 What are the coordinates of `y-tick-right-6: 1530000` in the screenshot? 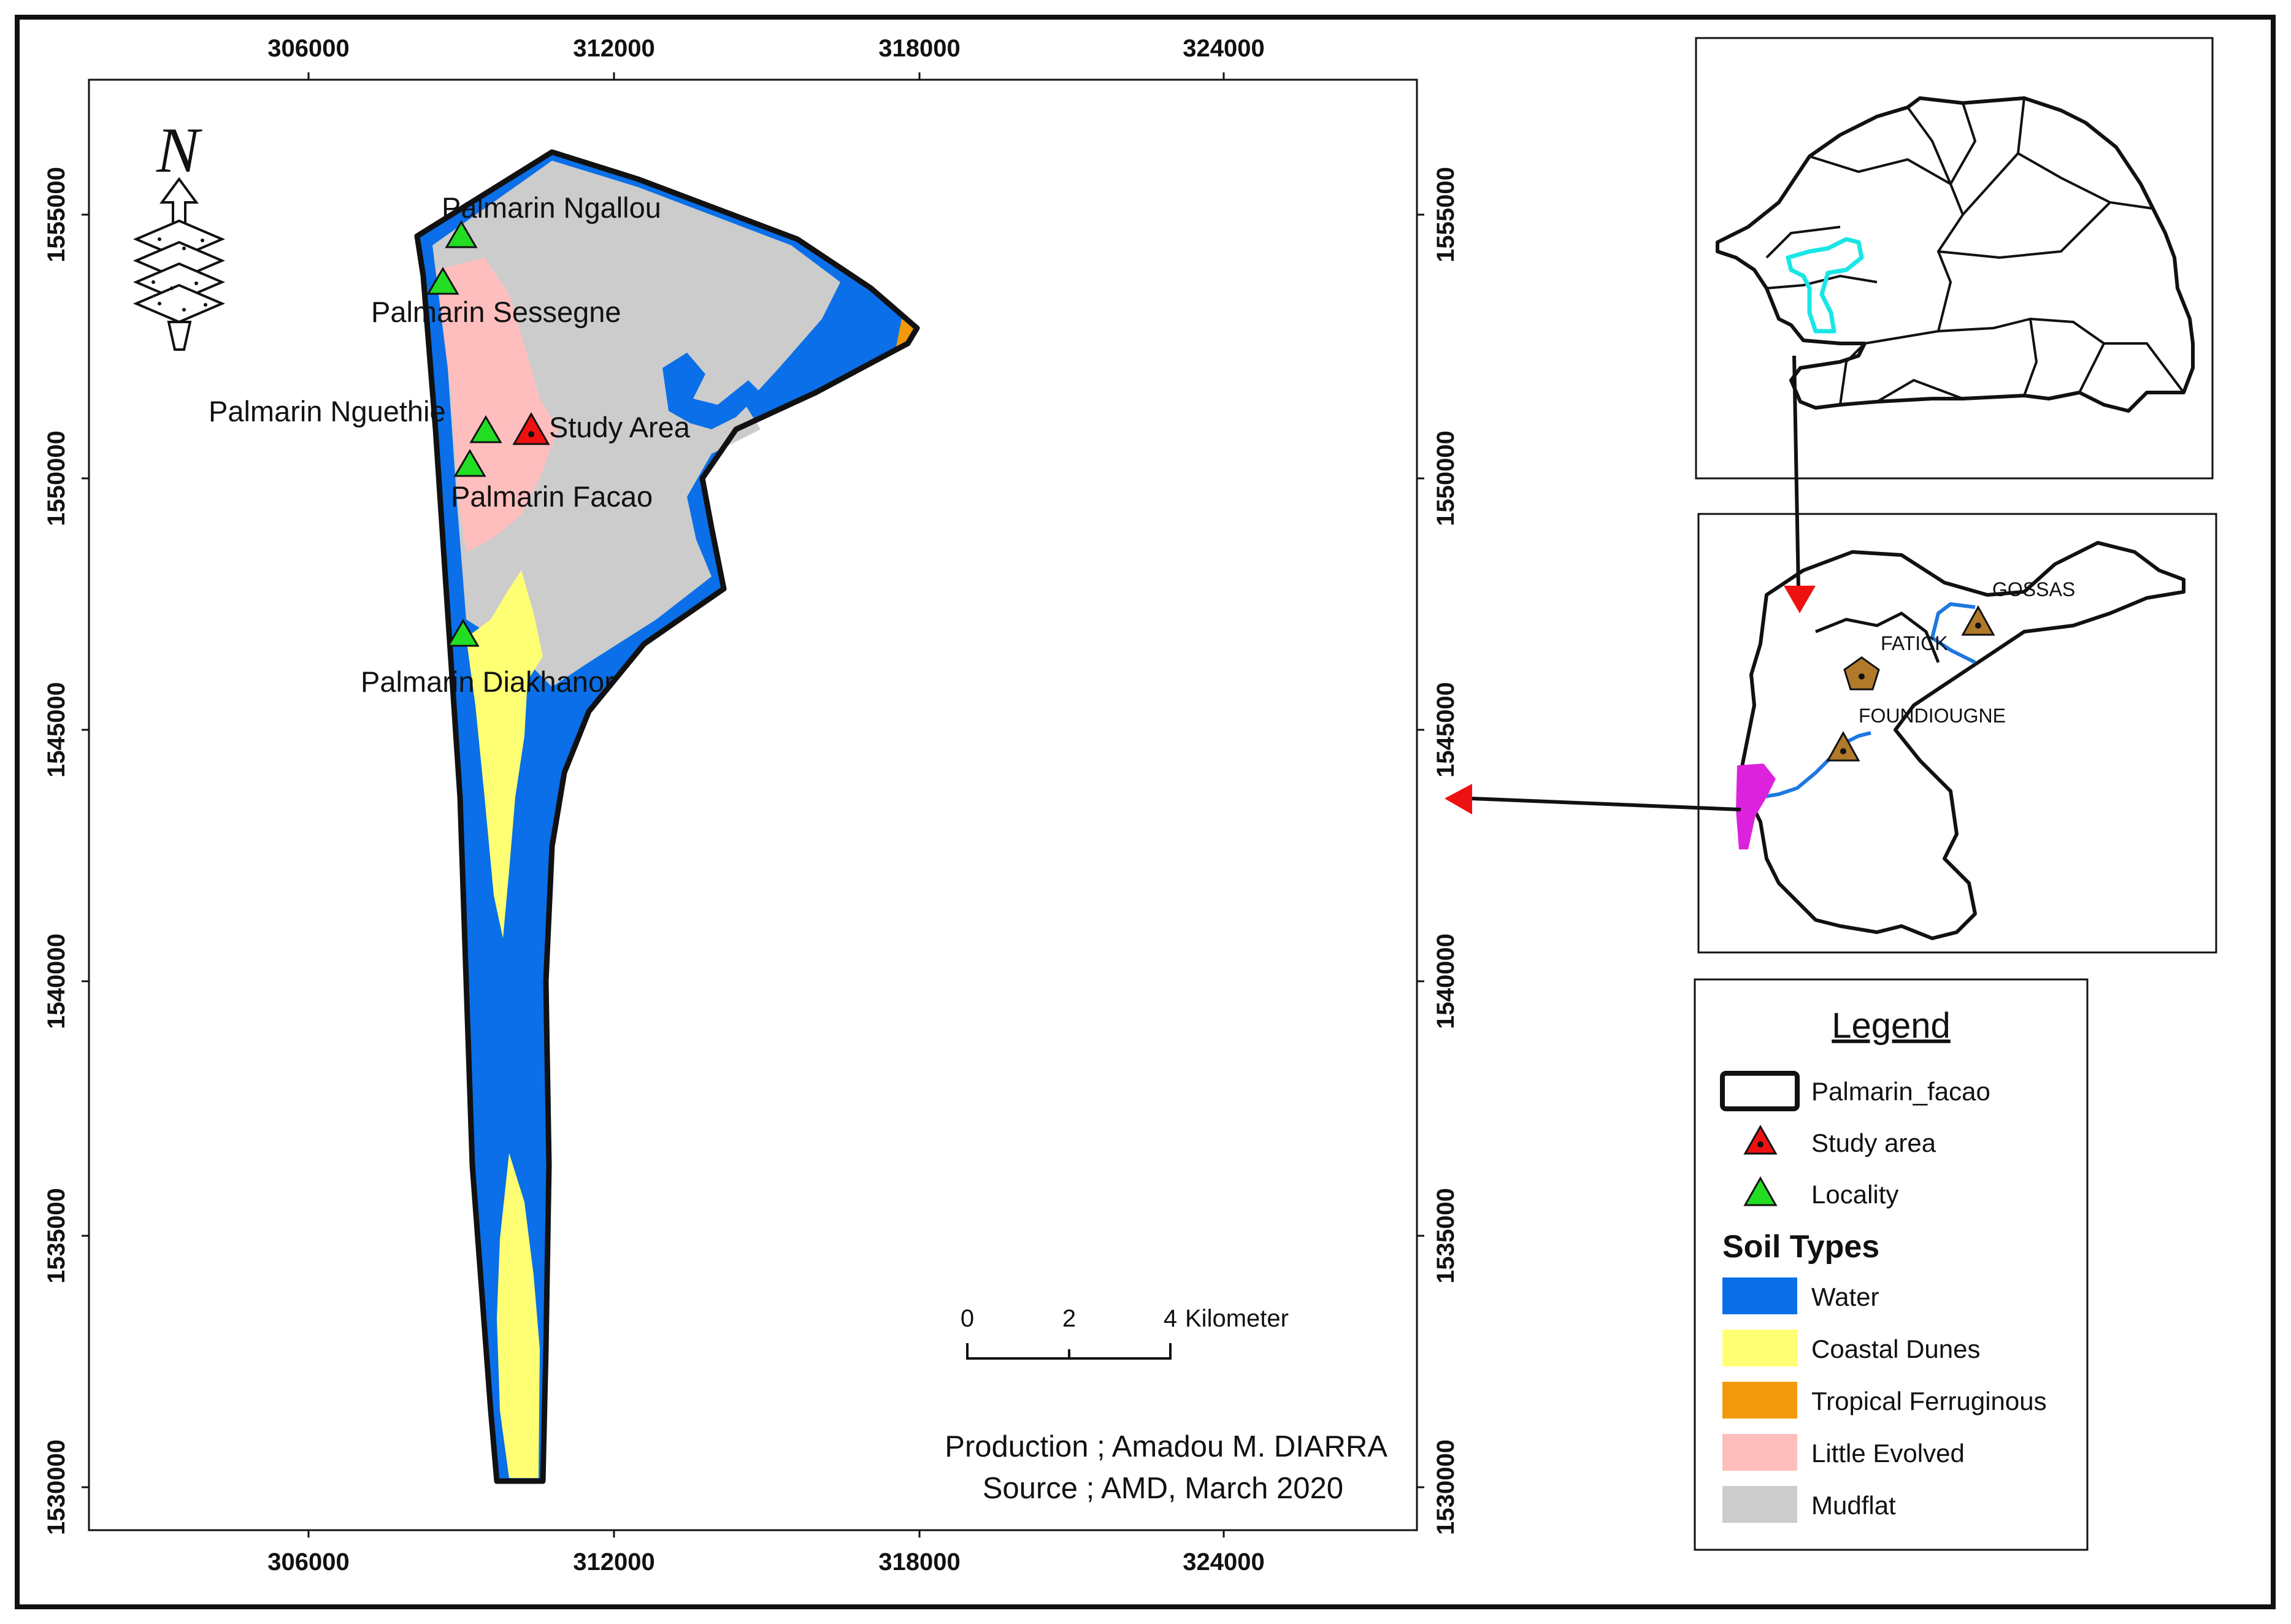 It's located at (1445, 1487).